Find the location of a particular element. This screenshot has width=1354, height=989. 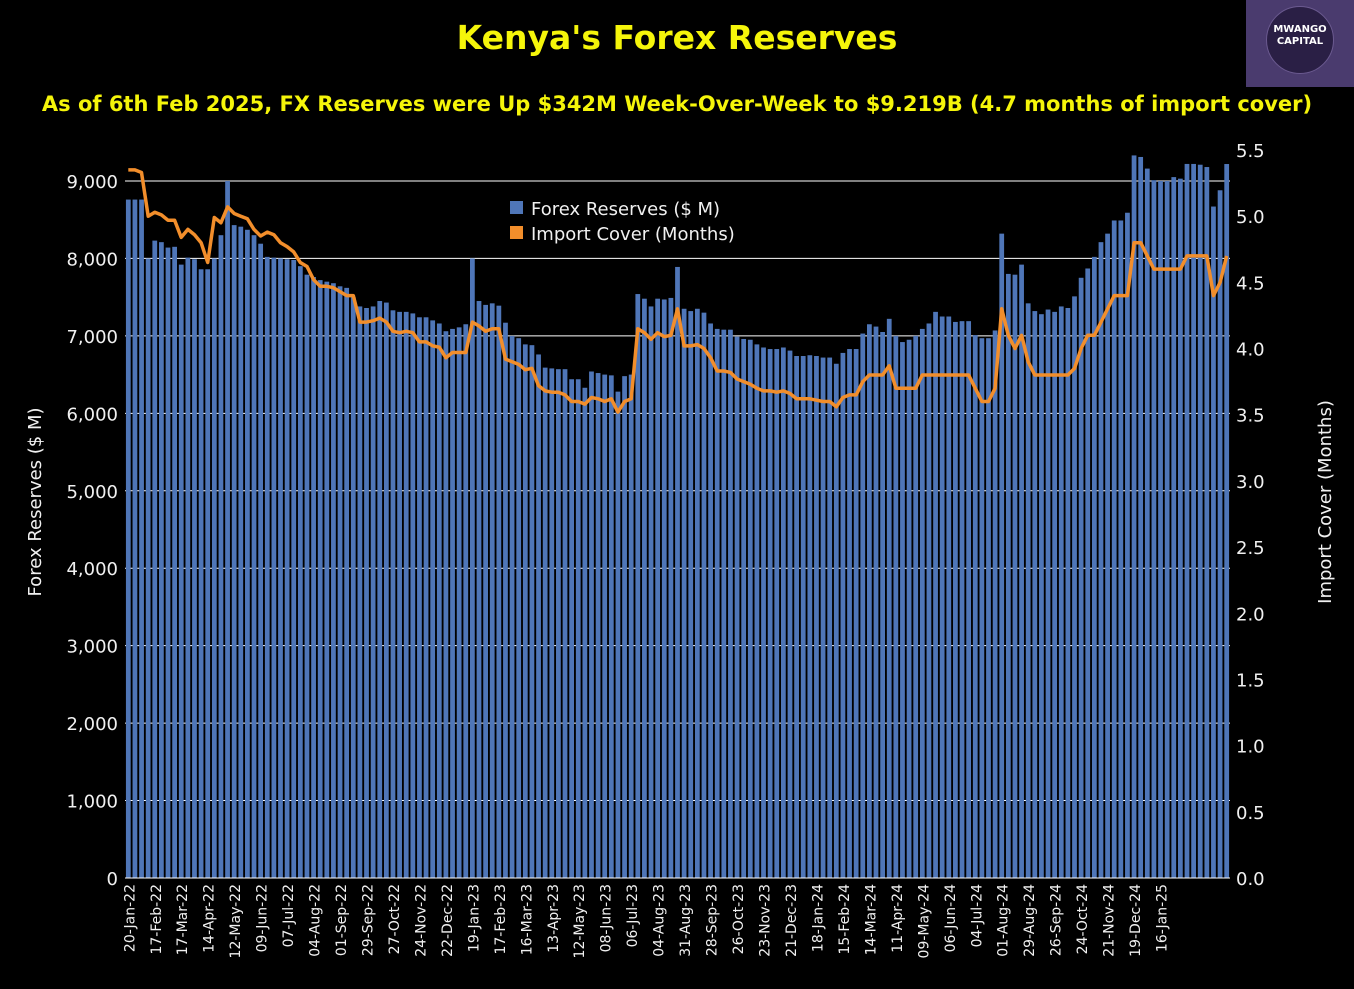

chart-title: Kenya's Forex Reserves is located at coordinates (677, 37).